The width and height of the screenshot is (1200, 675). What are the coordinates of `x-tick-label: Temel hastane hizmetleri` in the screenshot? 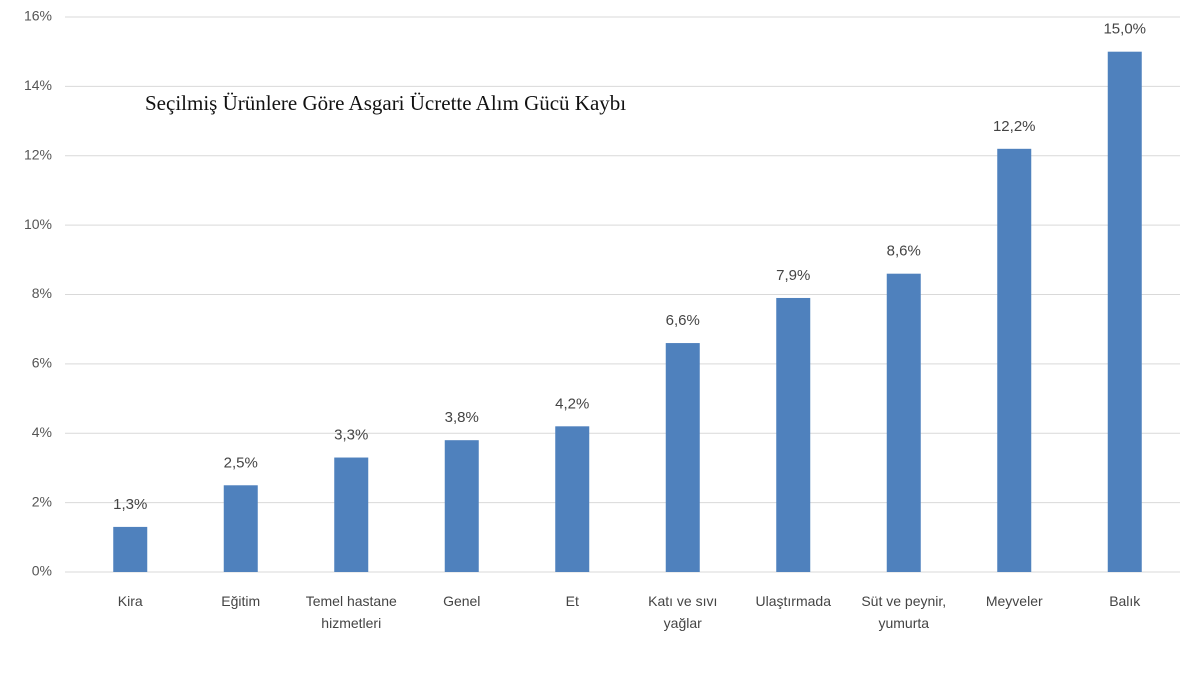 It's located at (351, 612).